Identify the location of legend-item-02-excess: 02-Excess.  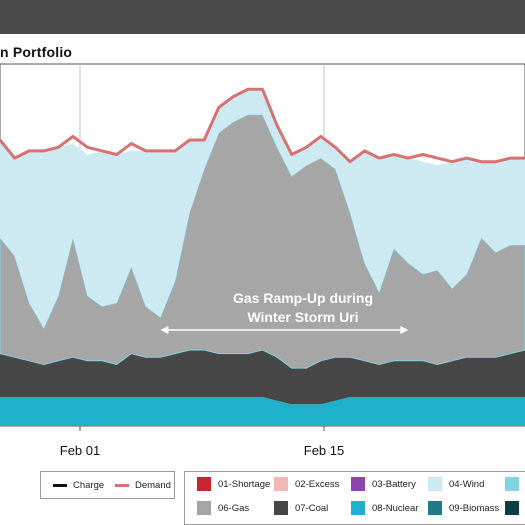
(306, 484).